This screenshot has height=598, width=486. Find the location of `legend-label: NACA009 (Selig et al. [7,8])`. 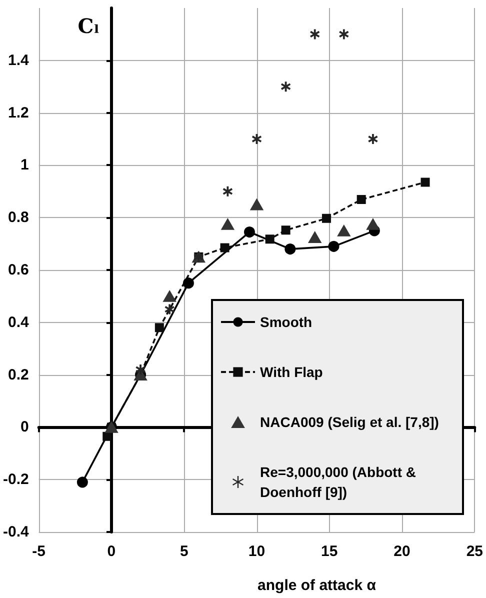

legend-label: NACA009 (Selig et al. [7,8]) is located at coordinates (349, 422).